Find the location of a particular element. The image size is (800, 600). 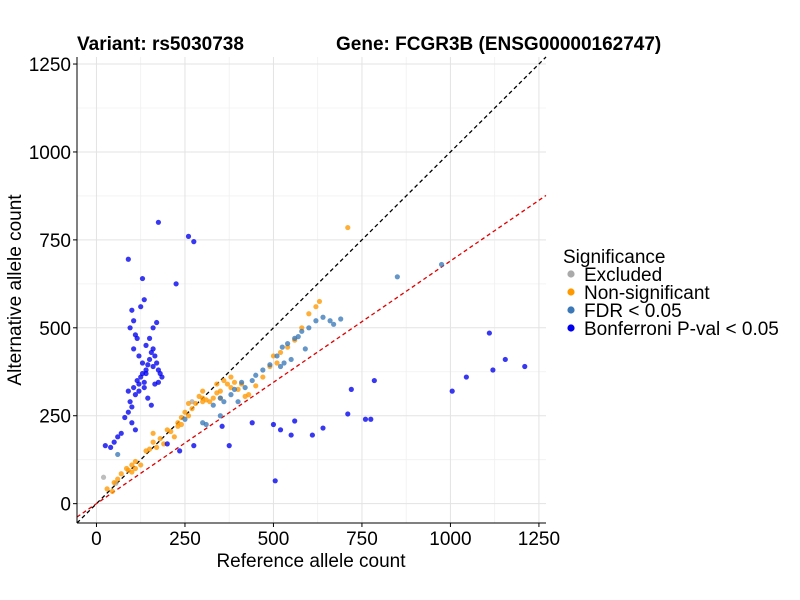

x-tick-label: 1000 is located at coordinates (450, 539).